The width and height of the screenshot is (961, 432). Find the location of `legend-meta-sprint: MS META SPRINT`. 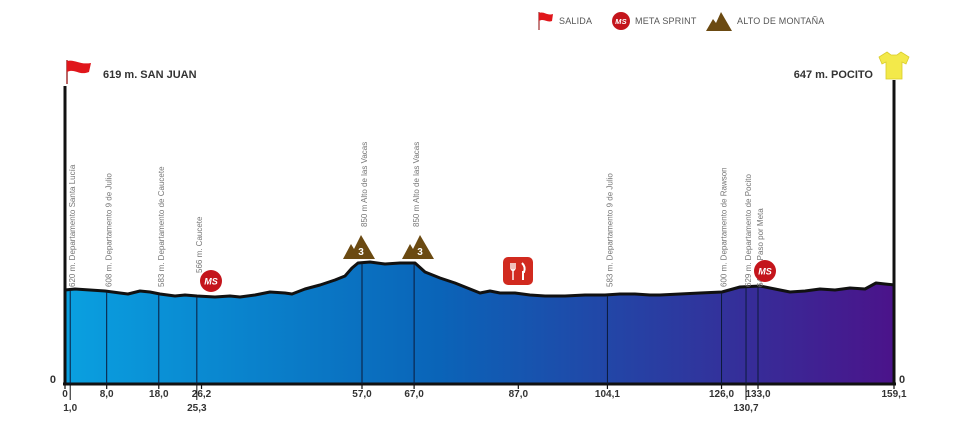

legend-meta-sprint: MS META SPRINT is located at coordinates (654, 21).